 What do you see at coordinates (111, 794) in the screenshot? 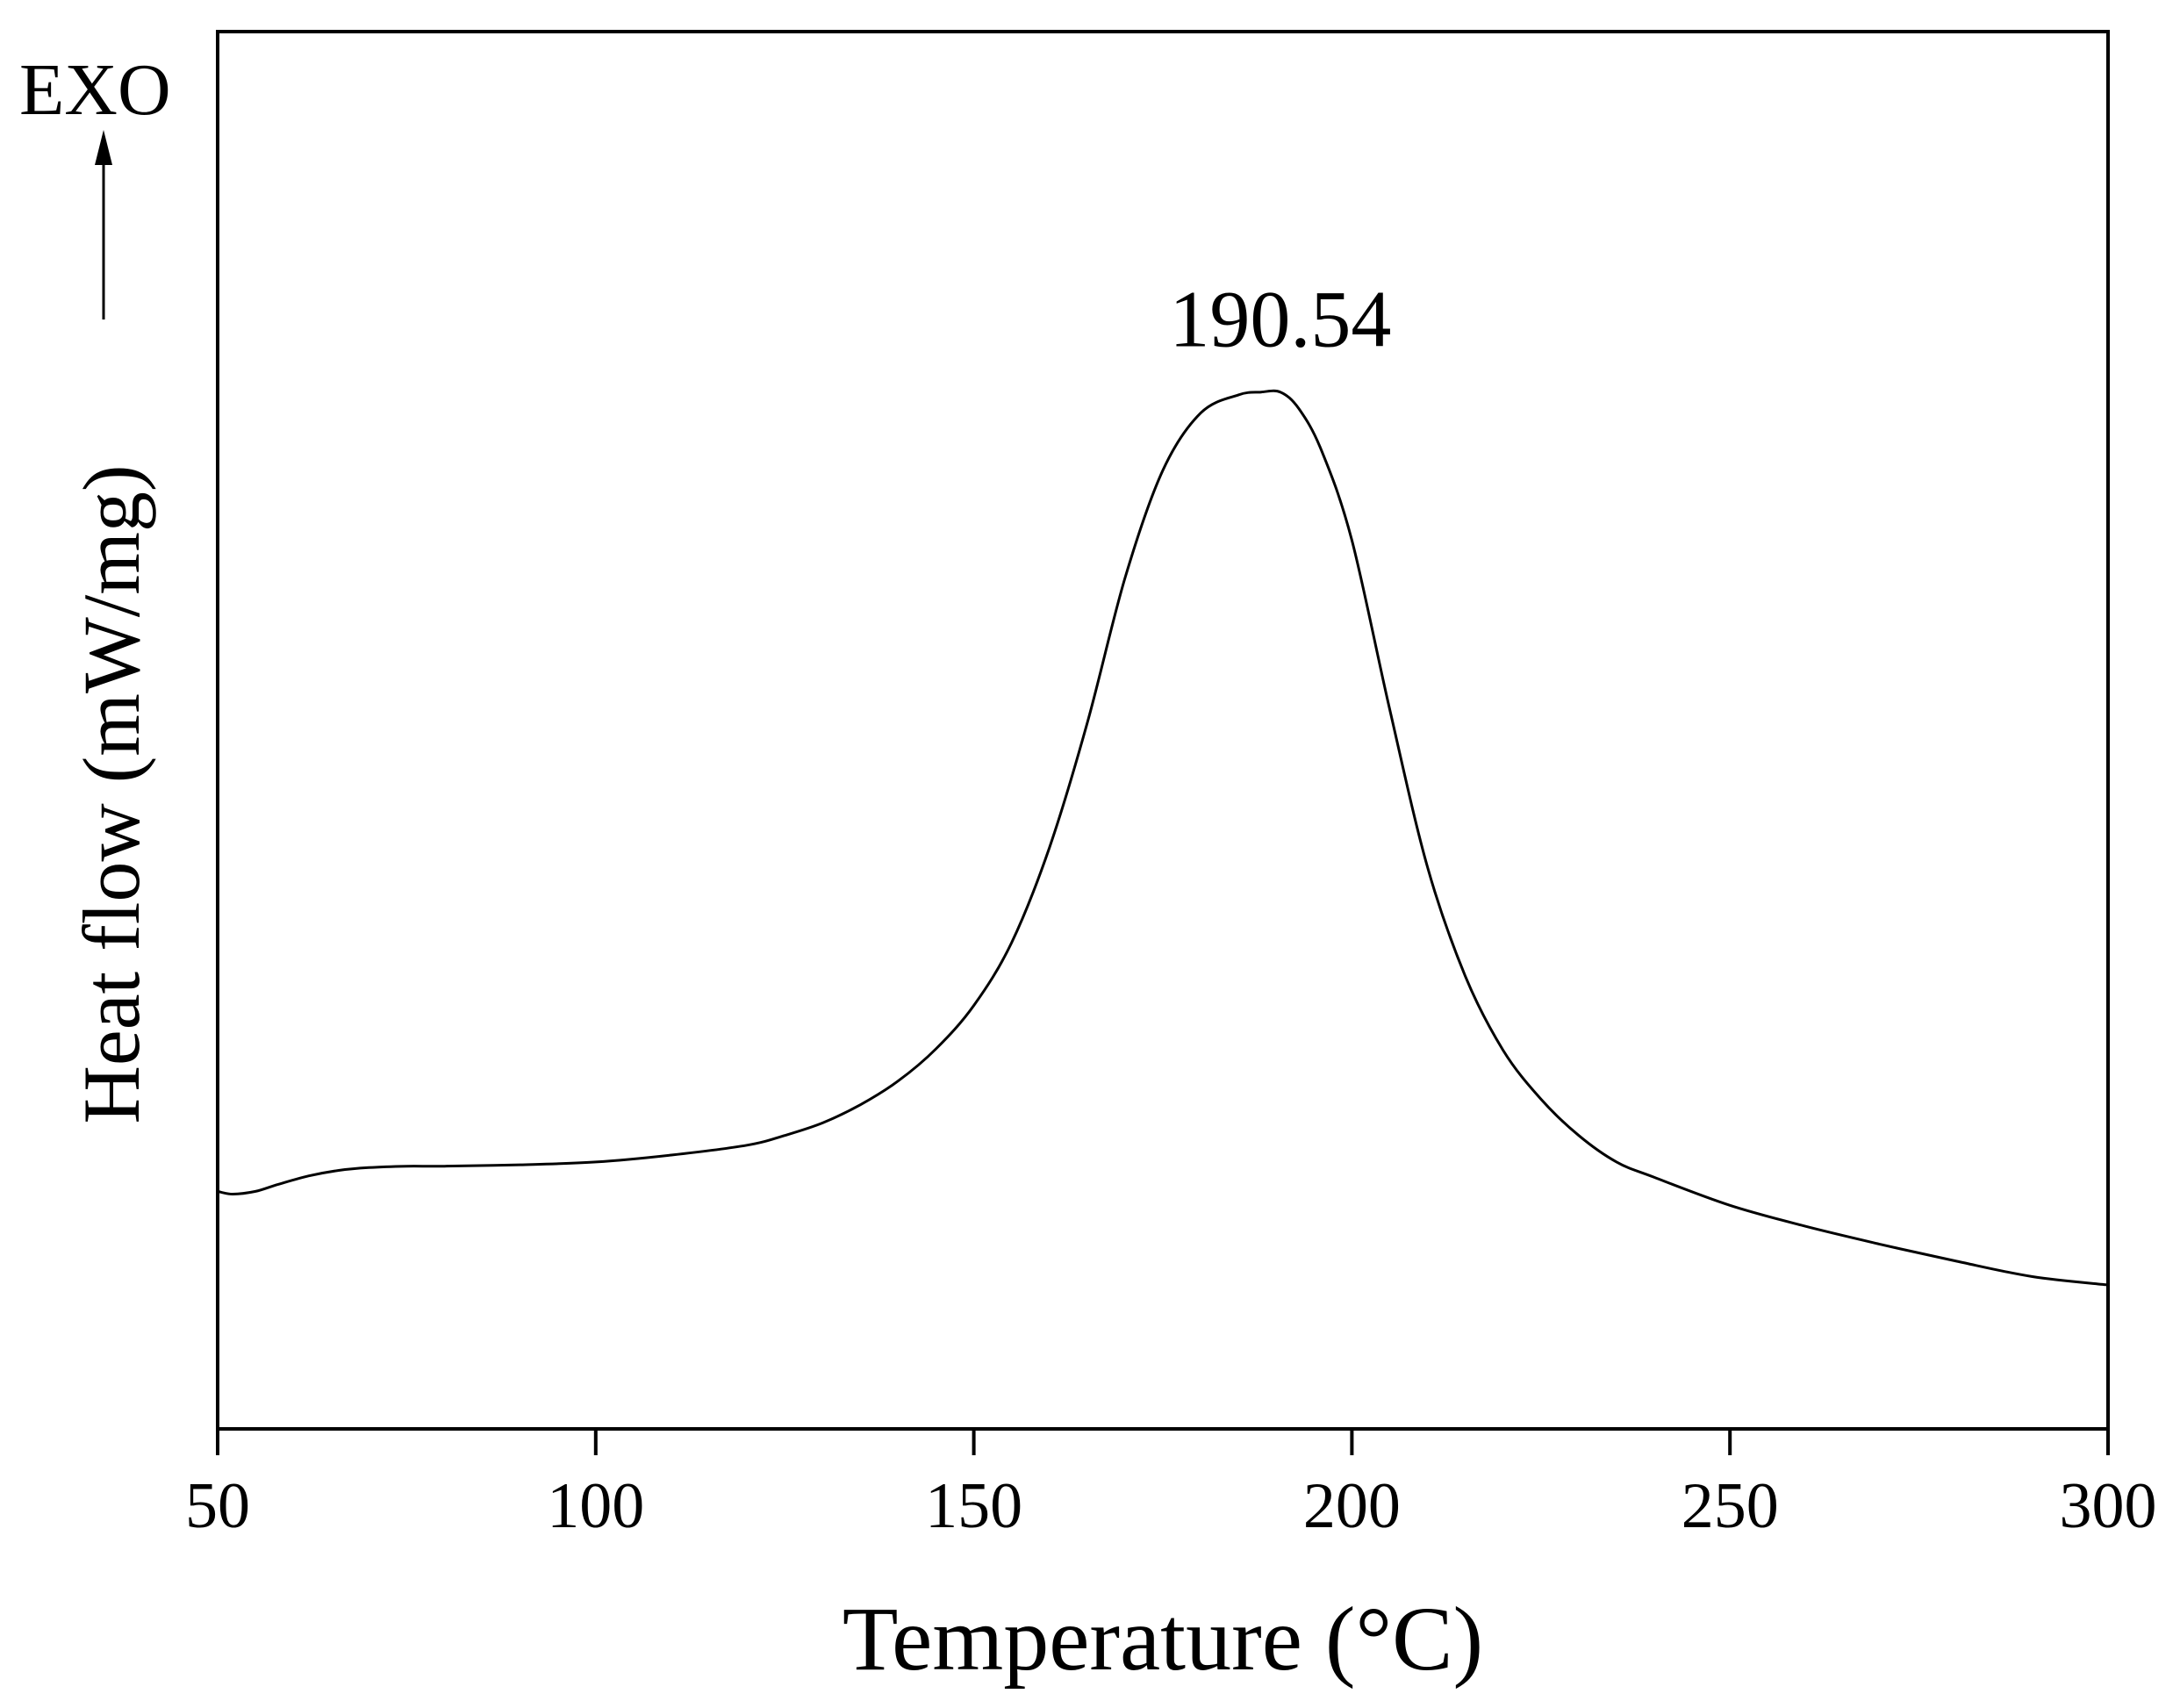
I see `y-axis-title: Heat flow (mW/mg)` at bounding box center [111, 794].